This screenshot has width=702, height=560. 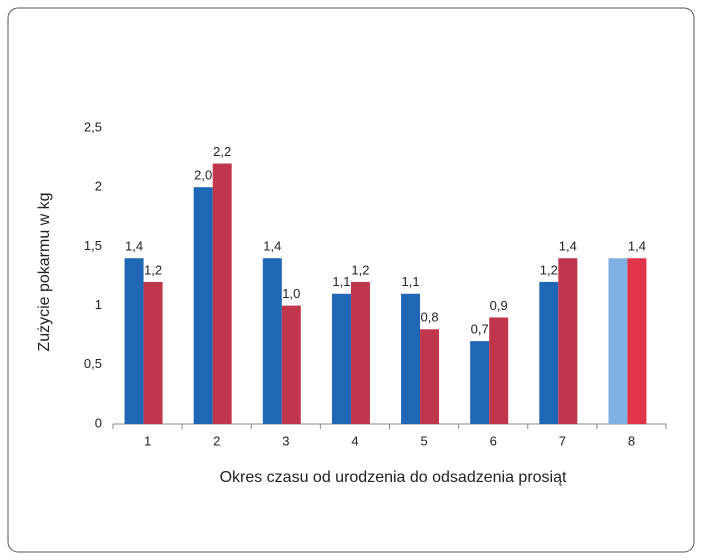 What do you see at coordinates (430, 317) in the screenshot?
I see `data-label: 0,8` at bounding box center [430, 317].